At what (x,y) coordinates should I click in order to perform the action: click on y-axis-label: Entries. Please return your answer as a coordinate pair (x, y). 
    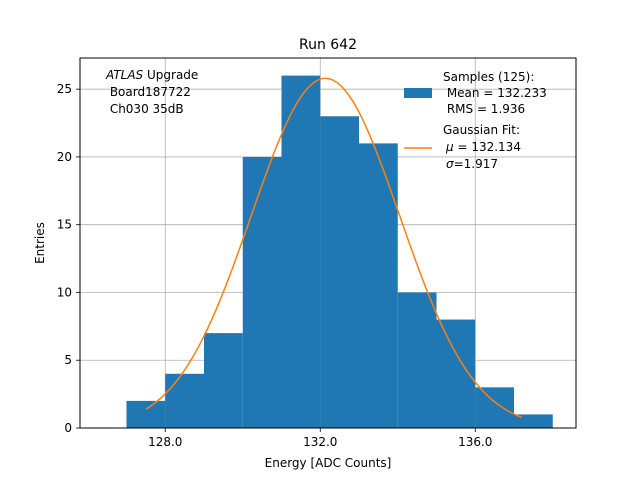
    Looking at the image, I should click on (40, 243).